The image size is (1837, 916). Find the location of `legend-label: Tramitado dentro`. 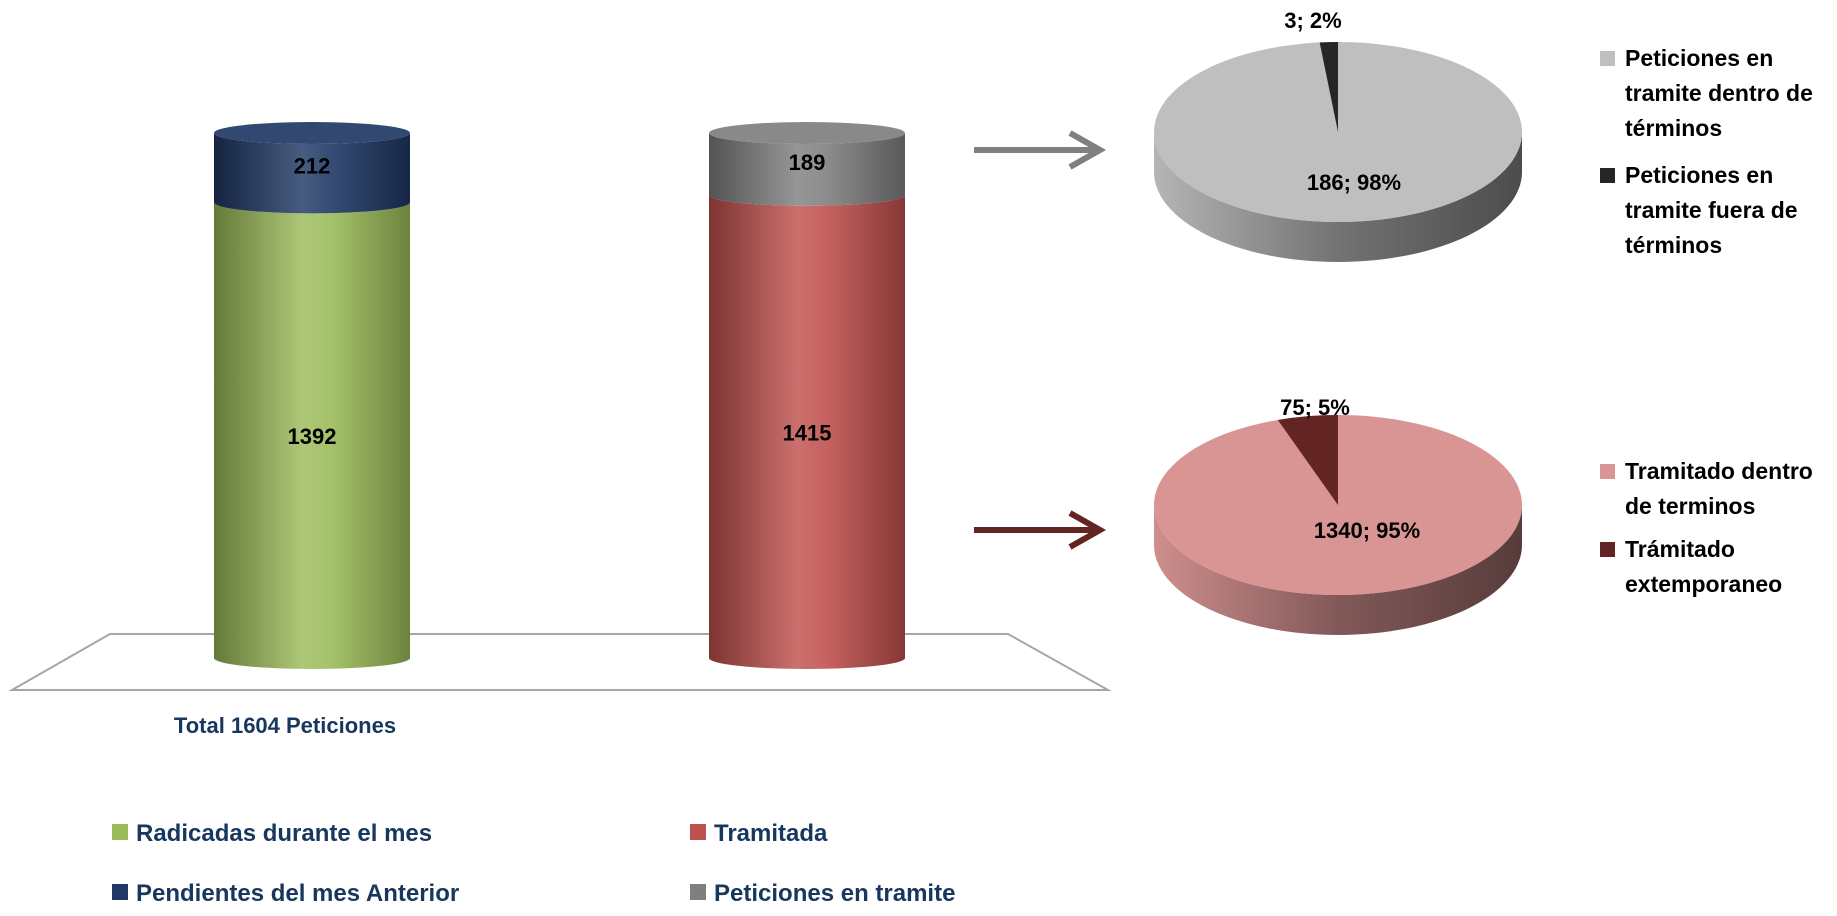

legend-label: Tramitado dentro is located at coordinates (1719, 471).